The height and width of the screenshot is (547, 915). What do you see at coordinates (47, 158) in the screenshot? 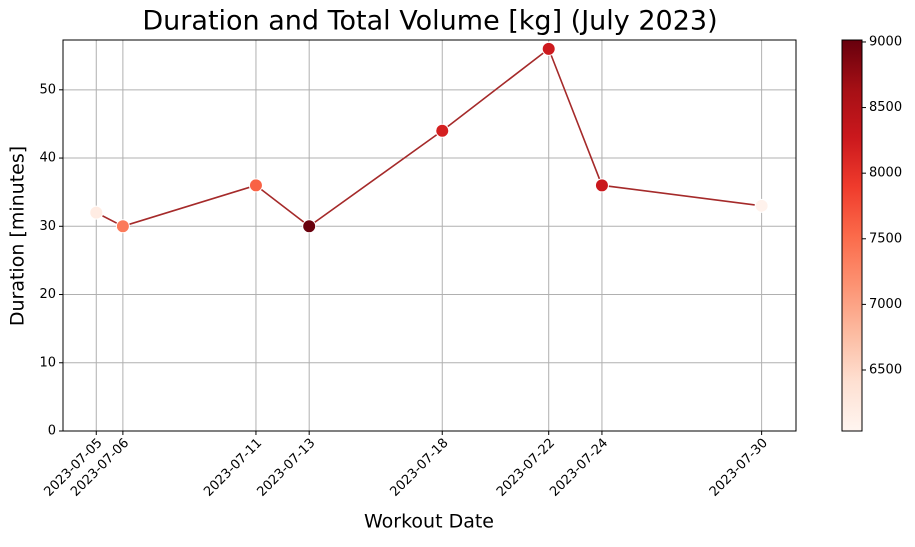
I see `y-tick-label: 40` at bounding box center [47, 158].